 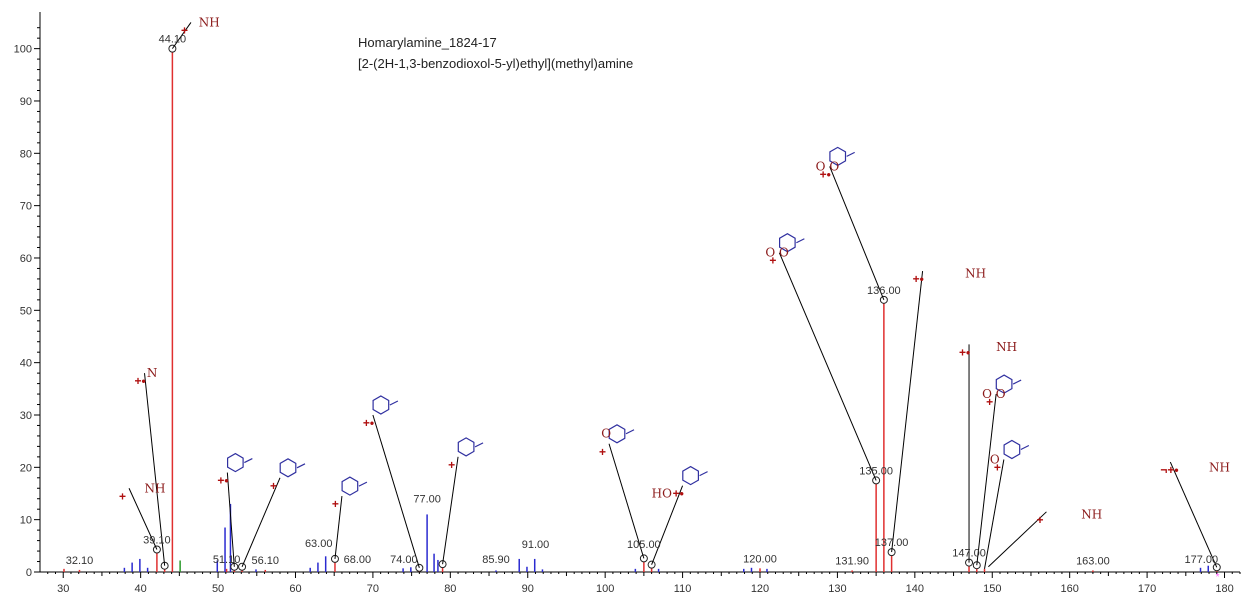 I want to click on fragment-structure: NH ¬+•, so click(x=1195, y=468).